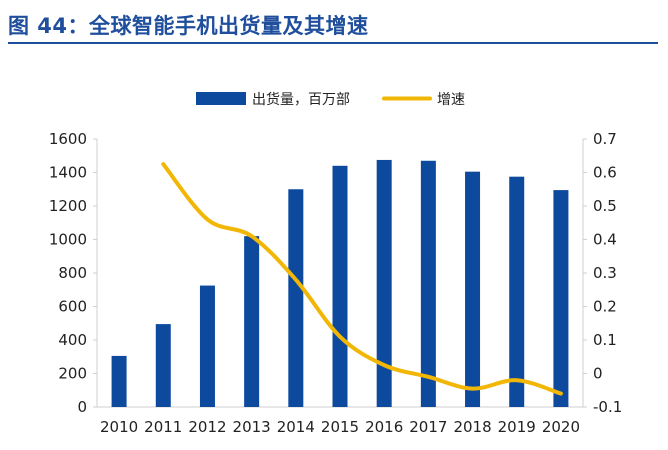  Describe the element at coordinates (384, 283) in the screenshot. I see `bar-2016` at that location.